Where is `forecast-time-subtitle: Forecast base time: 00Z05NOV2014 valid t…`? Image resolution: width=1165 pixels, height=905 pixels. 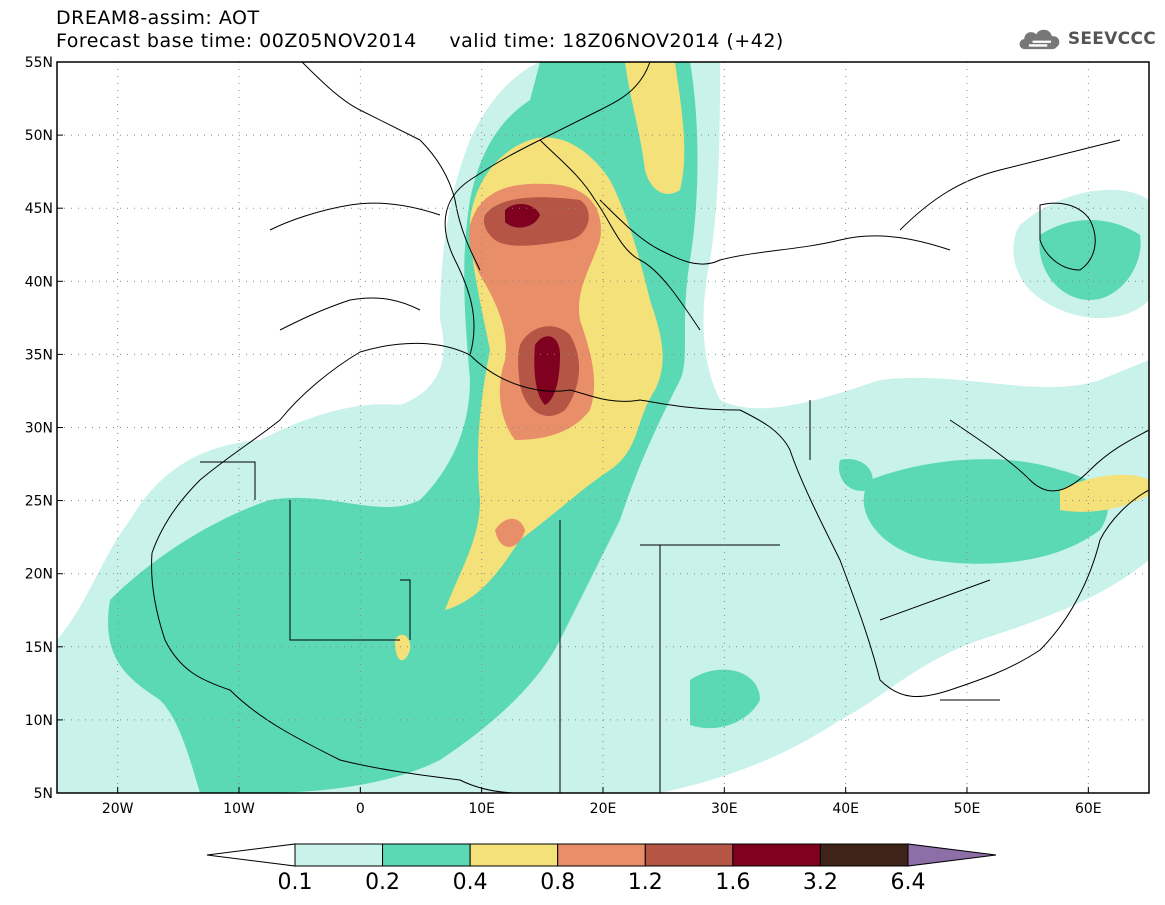
forecast-time-subtitle: Forecast base time: 00Z05NOV2014 valid t… is located at coordinates (420, 41).